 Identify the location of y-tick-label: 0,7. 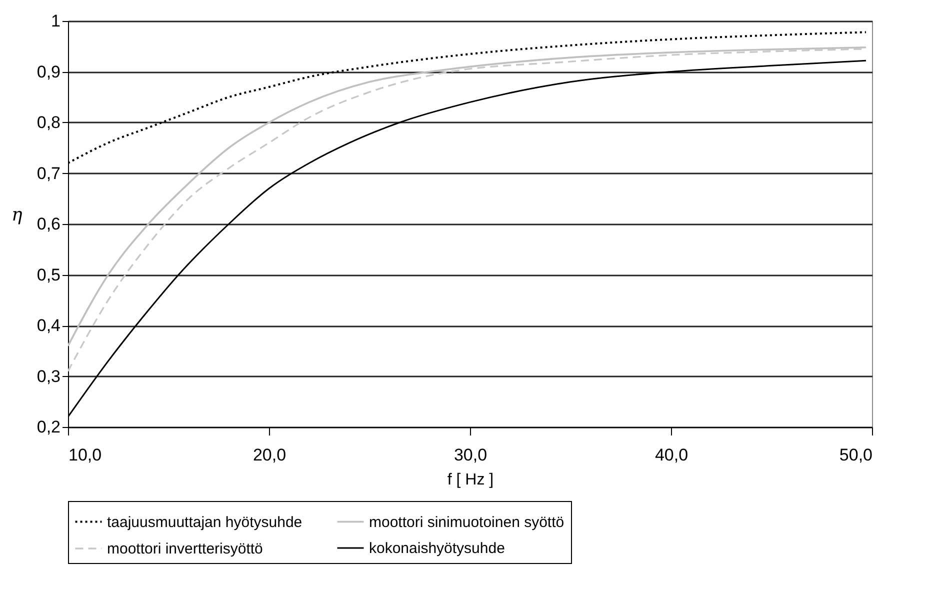
(48, 173).